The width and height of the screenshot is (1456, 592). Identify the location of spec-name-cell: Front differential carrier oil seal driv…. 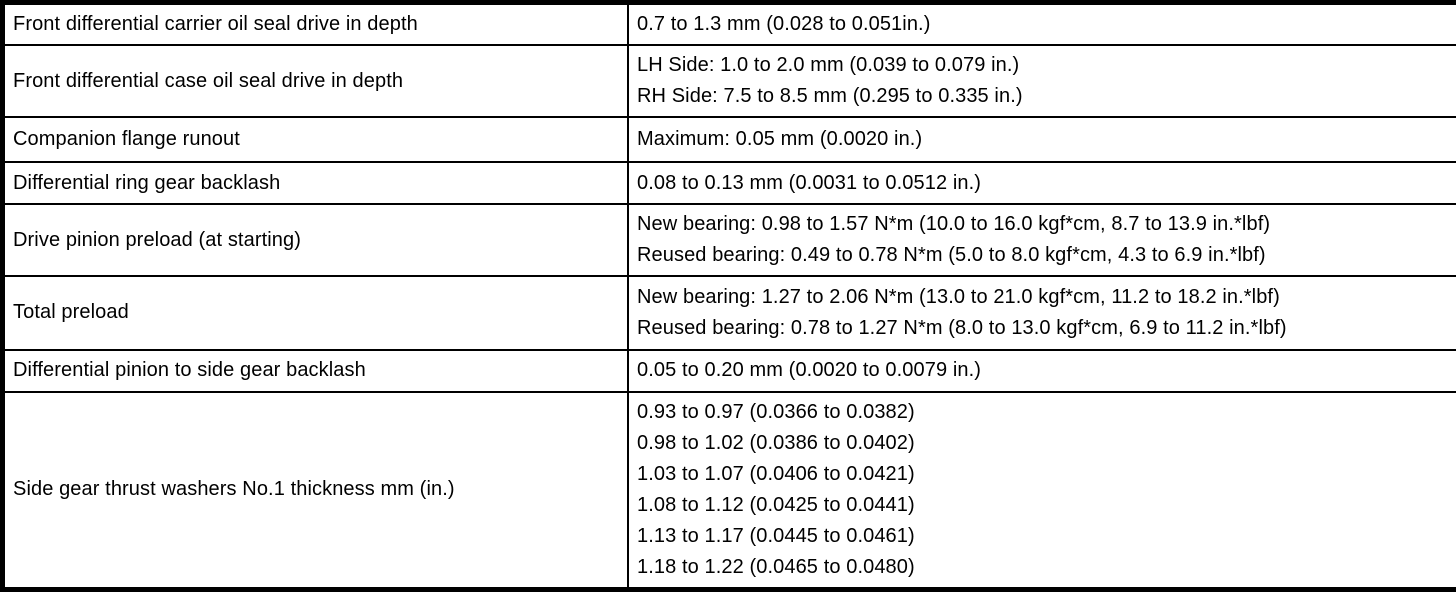
(315, 24).